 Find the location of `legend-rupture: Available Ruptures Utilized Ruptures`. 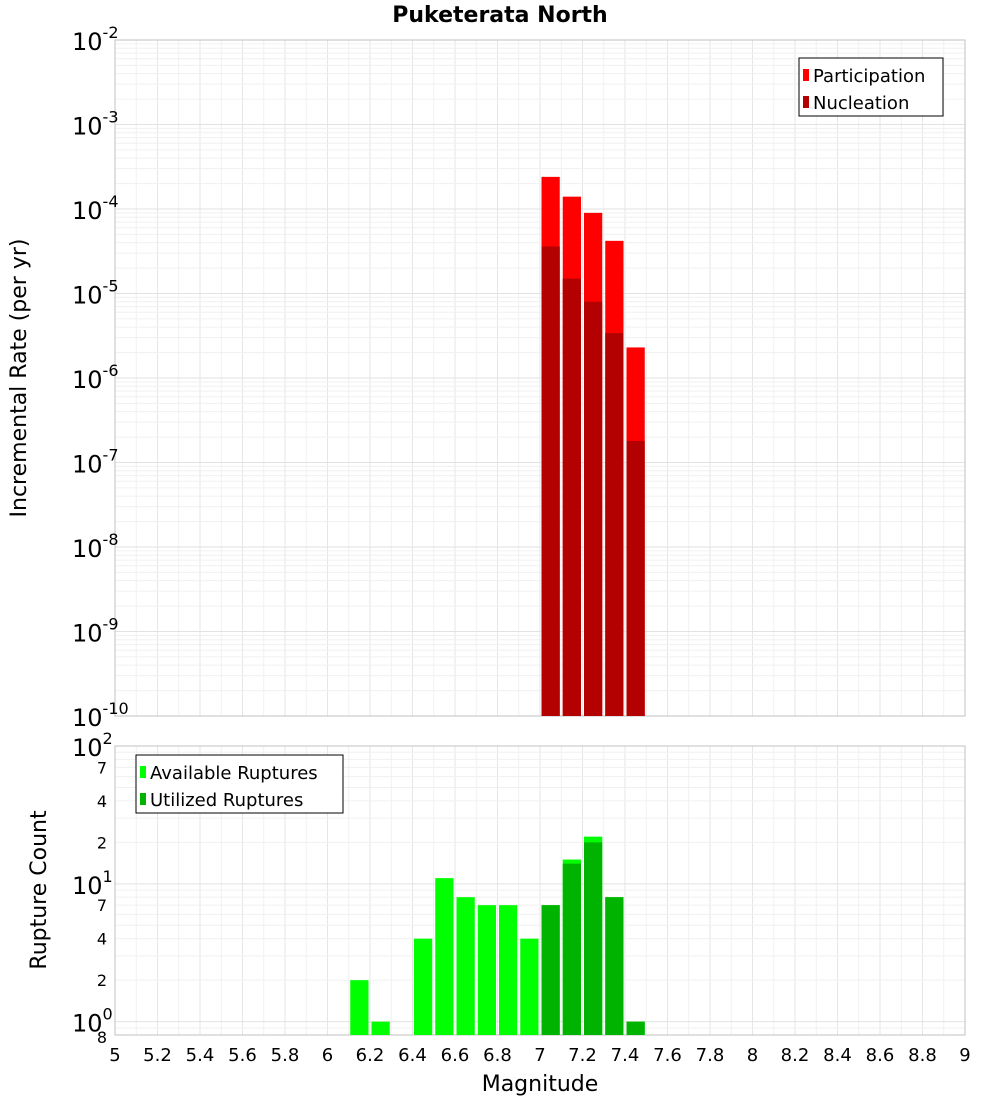

legend-rupture: Available Ruptures Utilized Ruptures is located at coordinates (239, 784).